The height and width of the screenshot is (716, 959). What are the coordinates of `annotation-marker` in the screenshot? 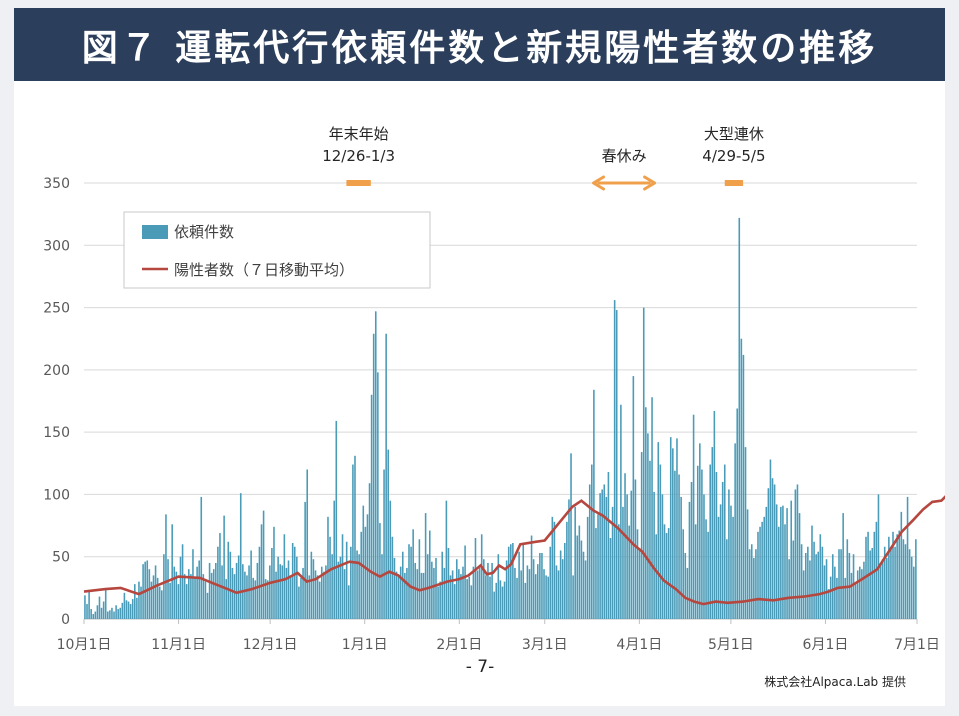 It's located at (358, 183).